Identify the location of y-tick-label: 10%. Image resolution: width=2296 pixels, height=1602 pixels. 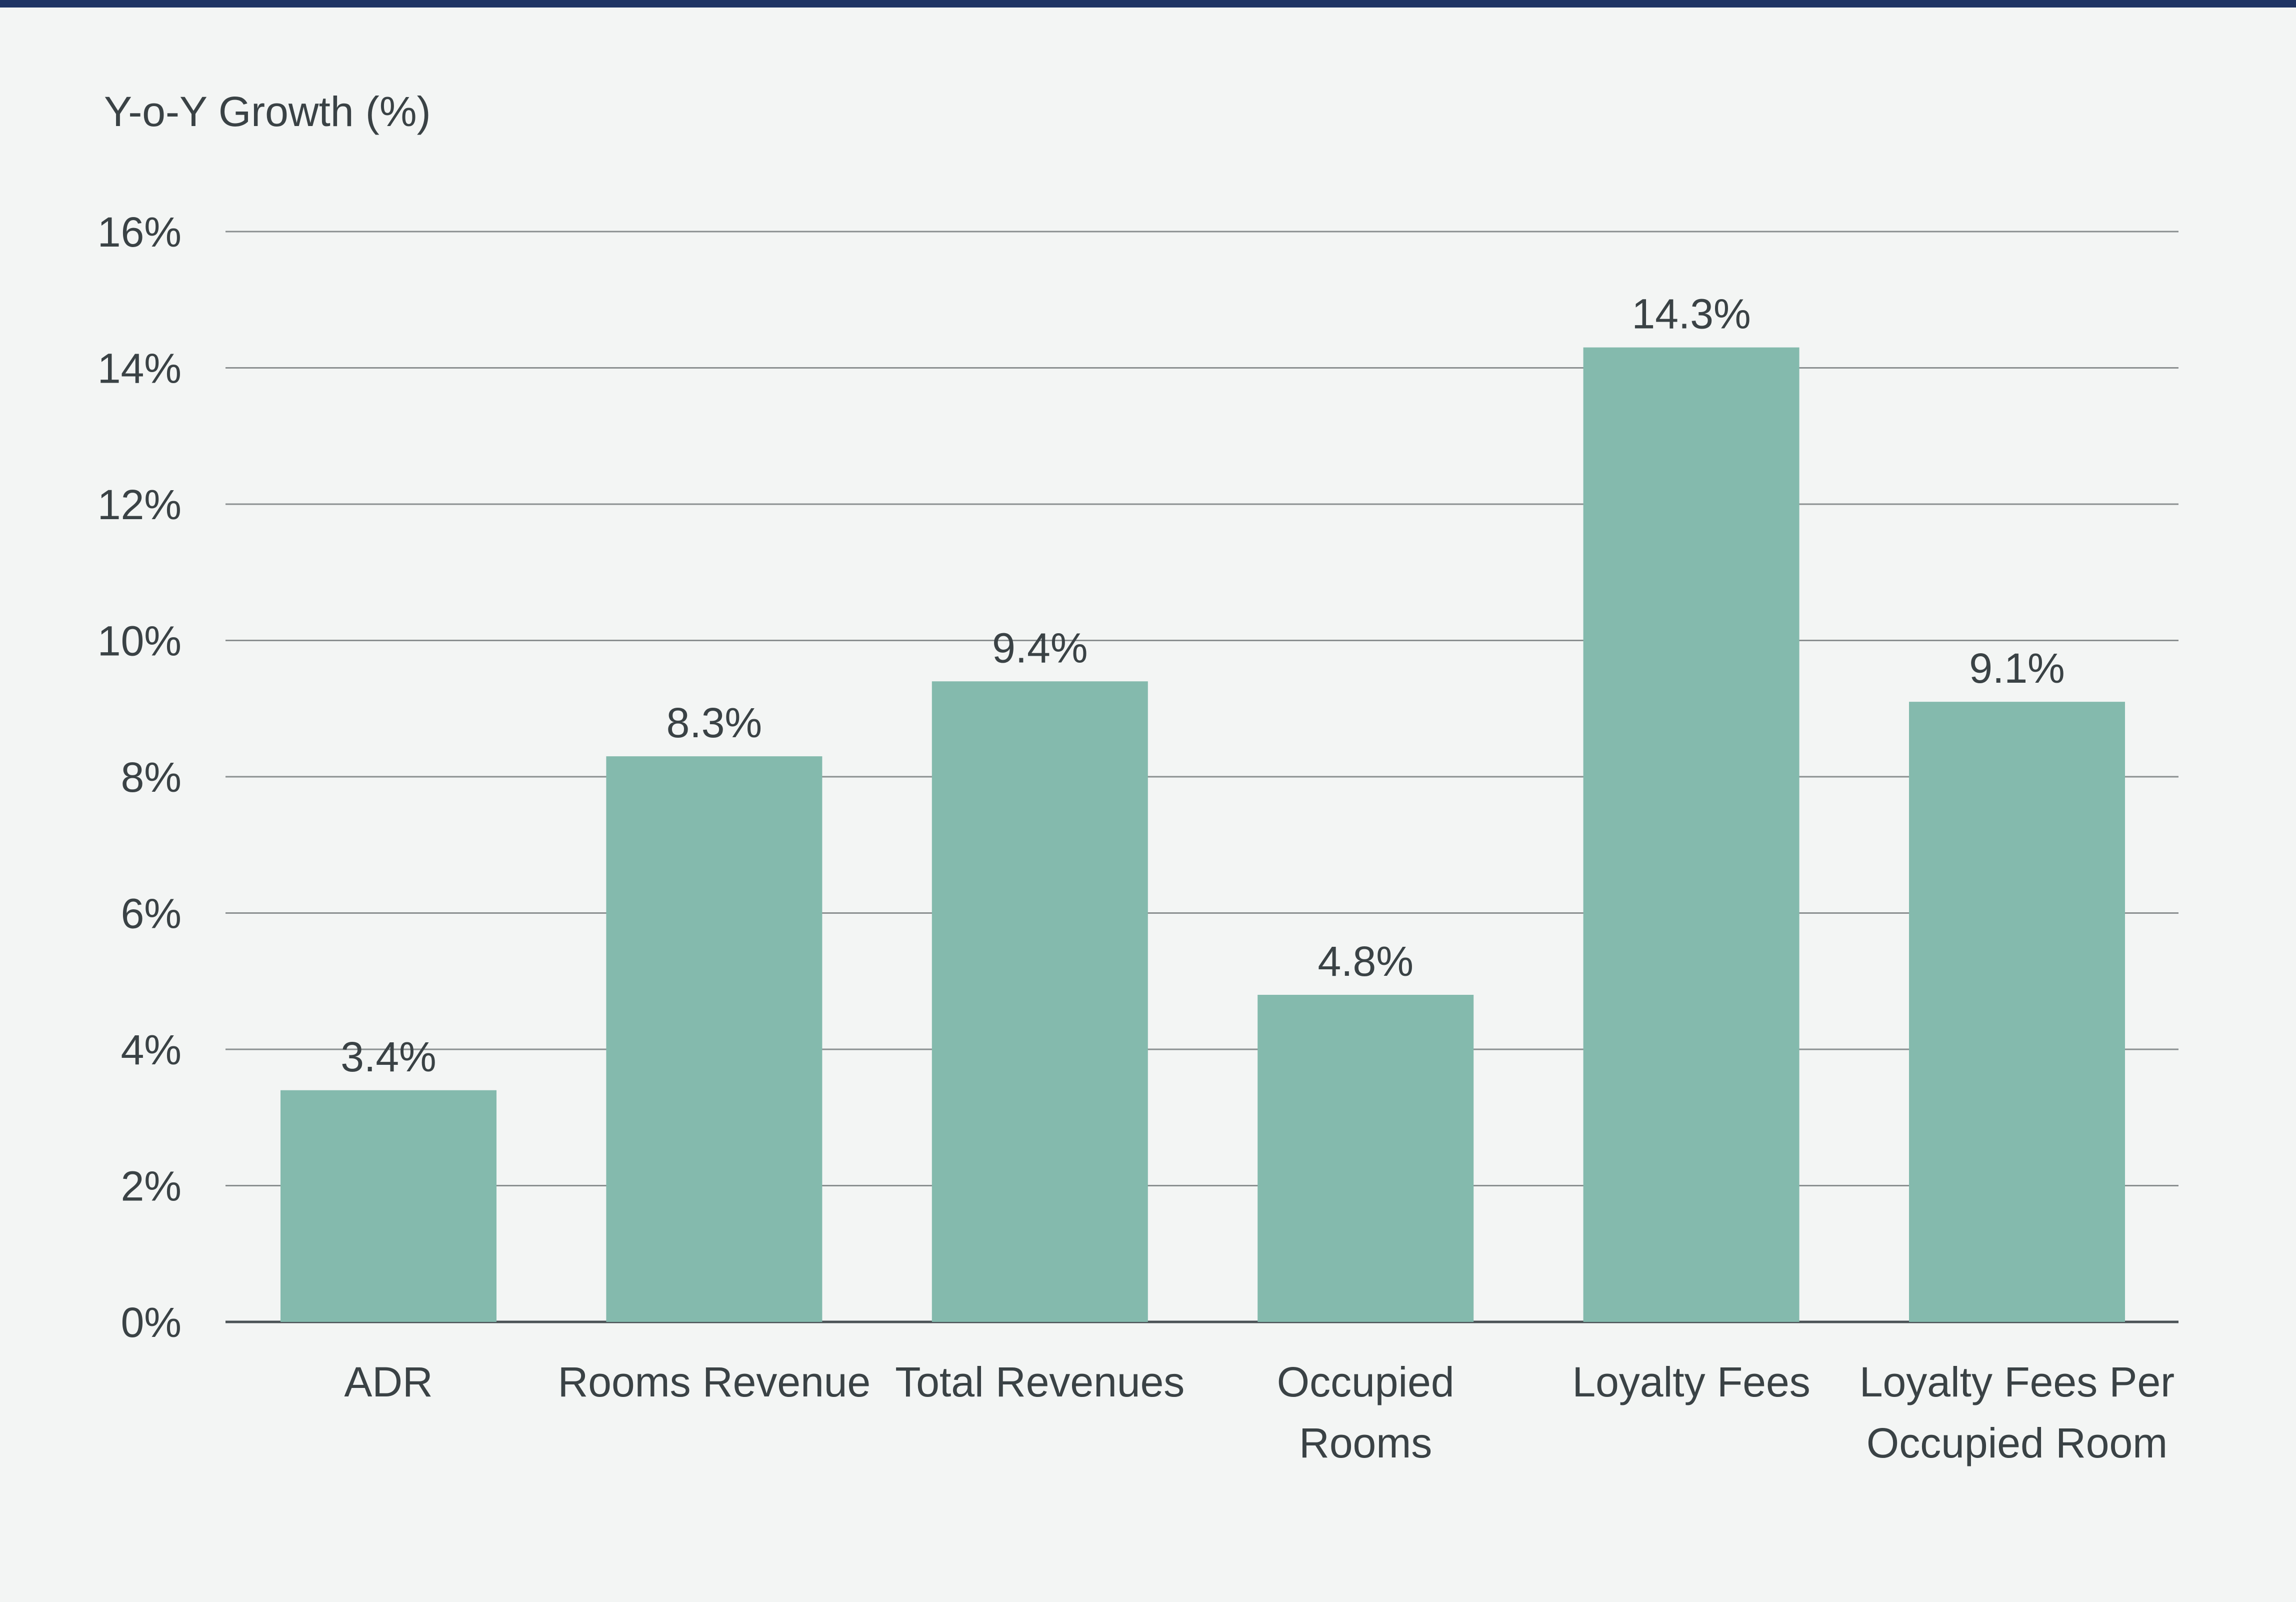
(140, 641).